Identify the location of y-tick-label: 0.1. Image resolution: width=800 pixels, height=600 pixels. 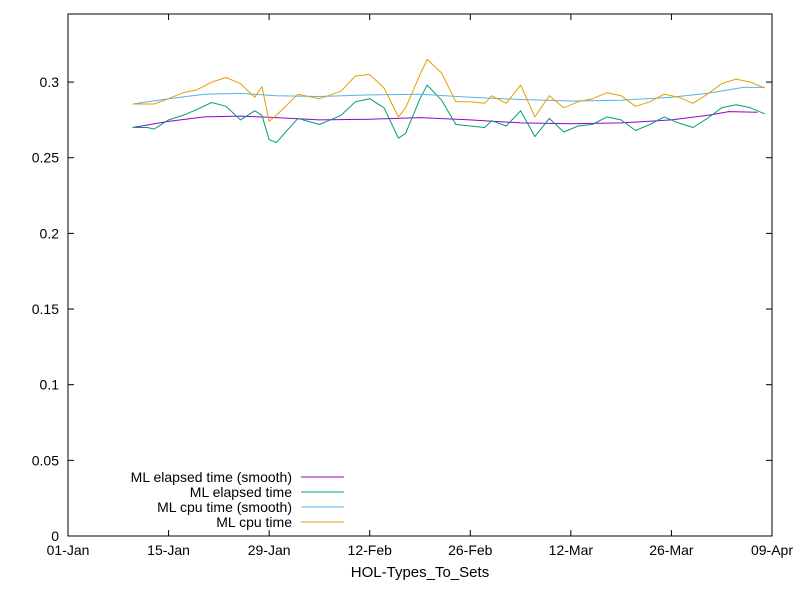
(50, 385).